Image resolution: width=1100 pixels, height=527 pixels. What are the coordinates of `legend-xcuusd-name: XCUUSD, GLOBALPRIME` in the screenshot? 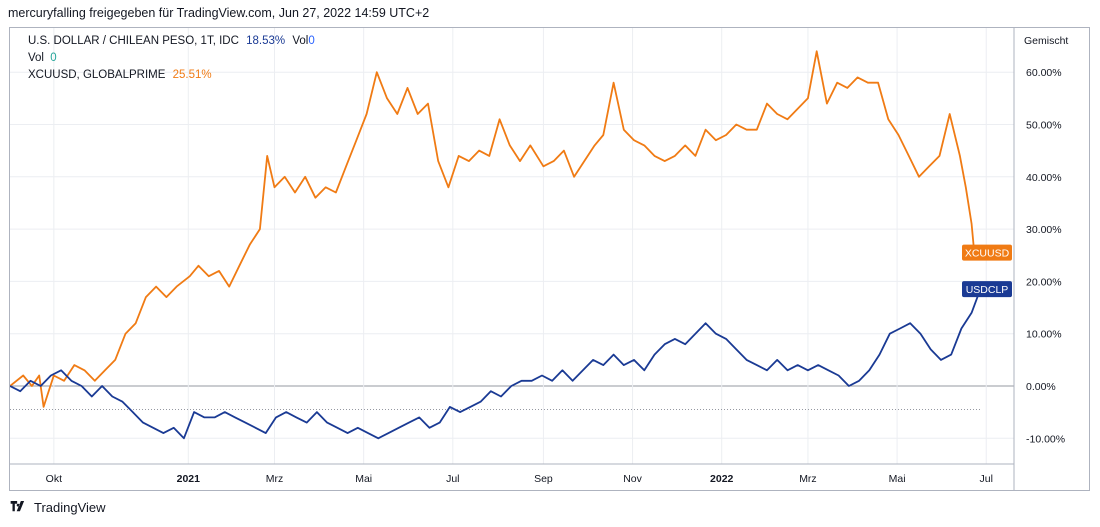 It's located at (97, 75).